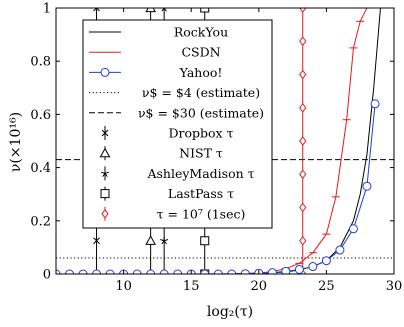 The image size is (404, 327). I want to click on legend-entry: LastPass τ, so click(167, 193).